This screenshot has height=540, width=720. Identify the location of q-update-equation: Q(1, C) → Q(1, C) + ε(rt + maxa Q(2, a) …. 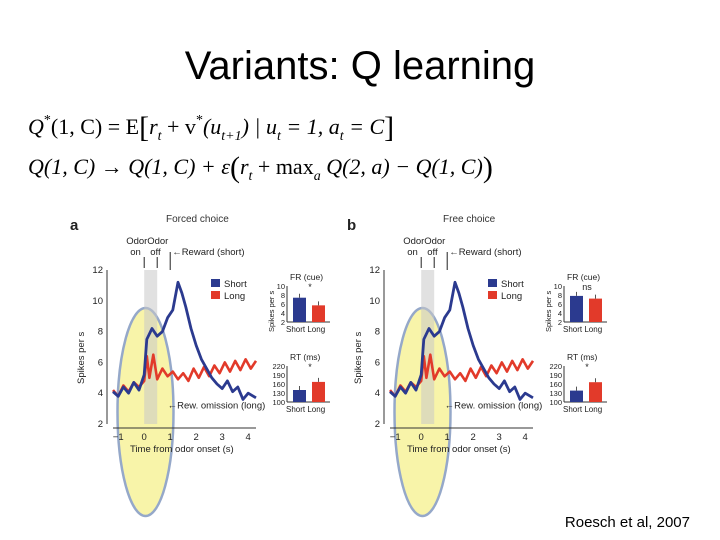
(260, 167).